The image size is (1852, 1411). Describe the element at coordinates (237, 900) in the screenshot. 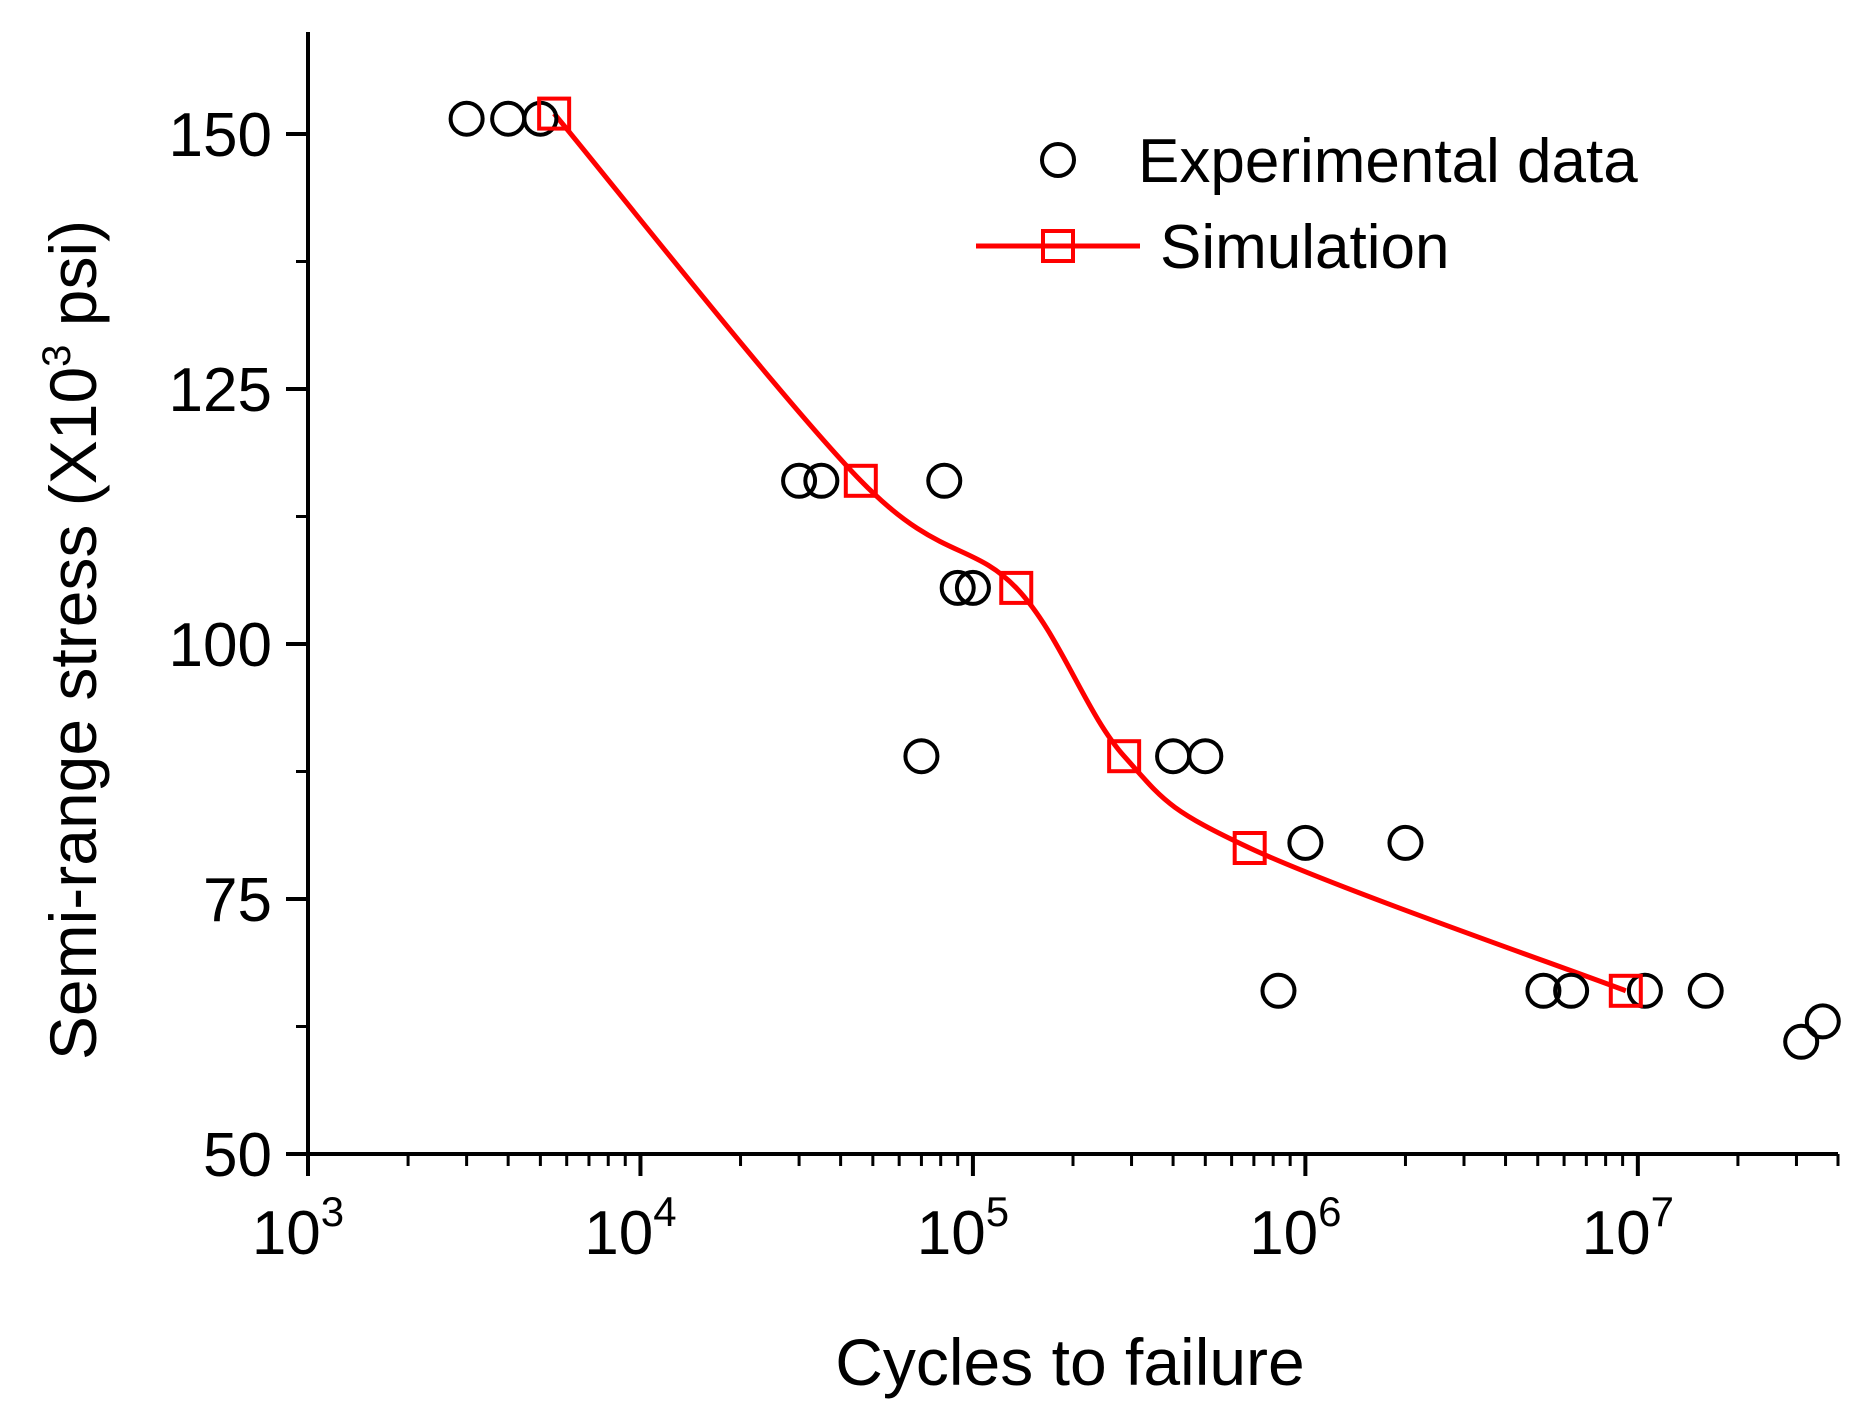

I see `y-tick-label: 75` at that location.